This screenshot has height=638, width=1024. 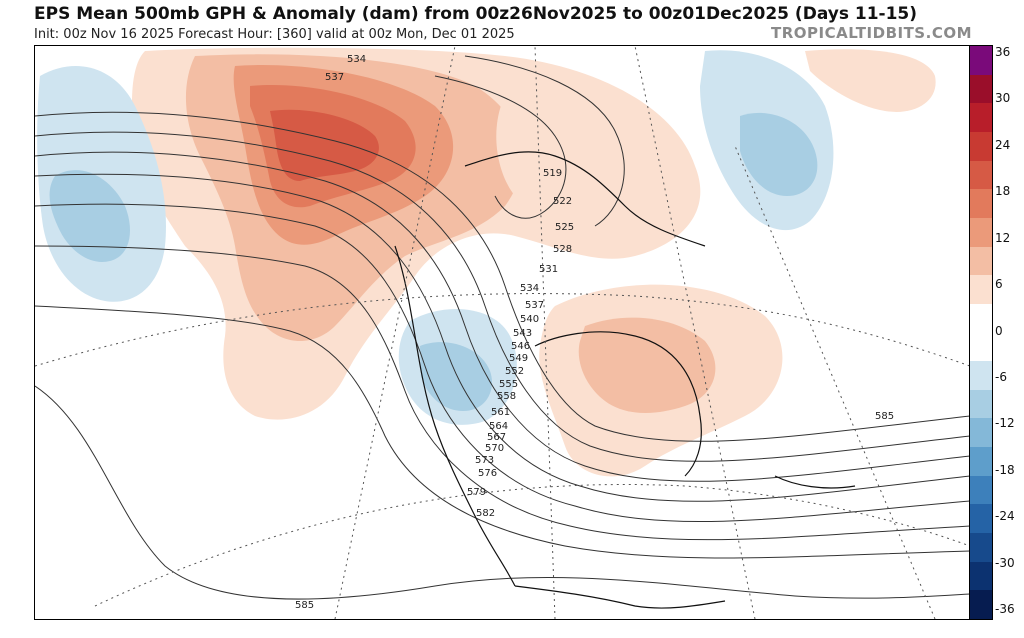 I want to click on contour-label: 525, so click(x=564, y=227).